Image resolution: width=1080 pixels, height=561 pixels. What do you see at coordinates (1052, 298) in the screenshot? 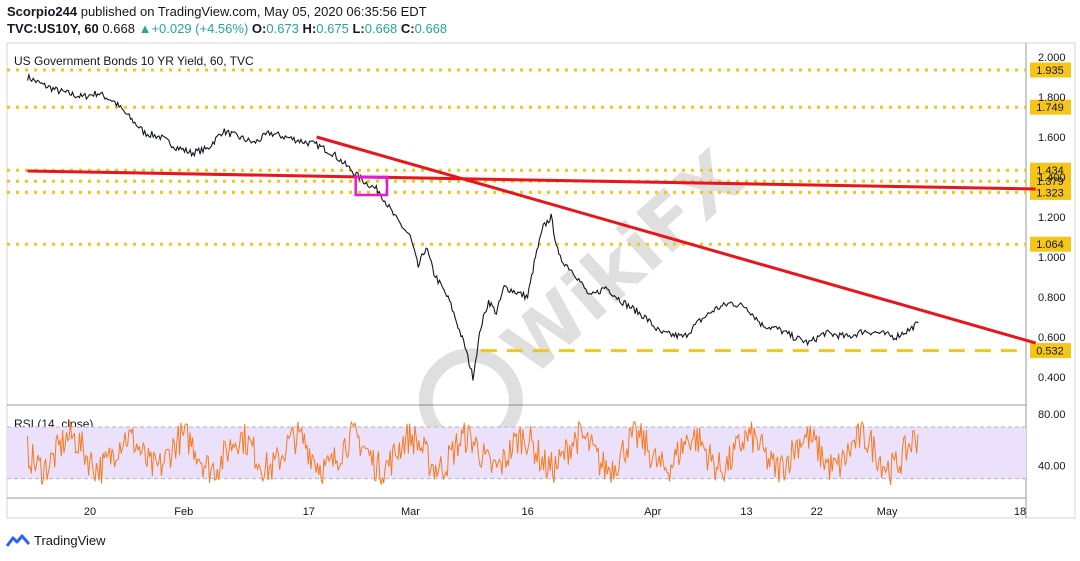
I see `price-axis-tick: 0.800` at bounding box center [1052, 298].